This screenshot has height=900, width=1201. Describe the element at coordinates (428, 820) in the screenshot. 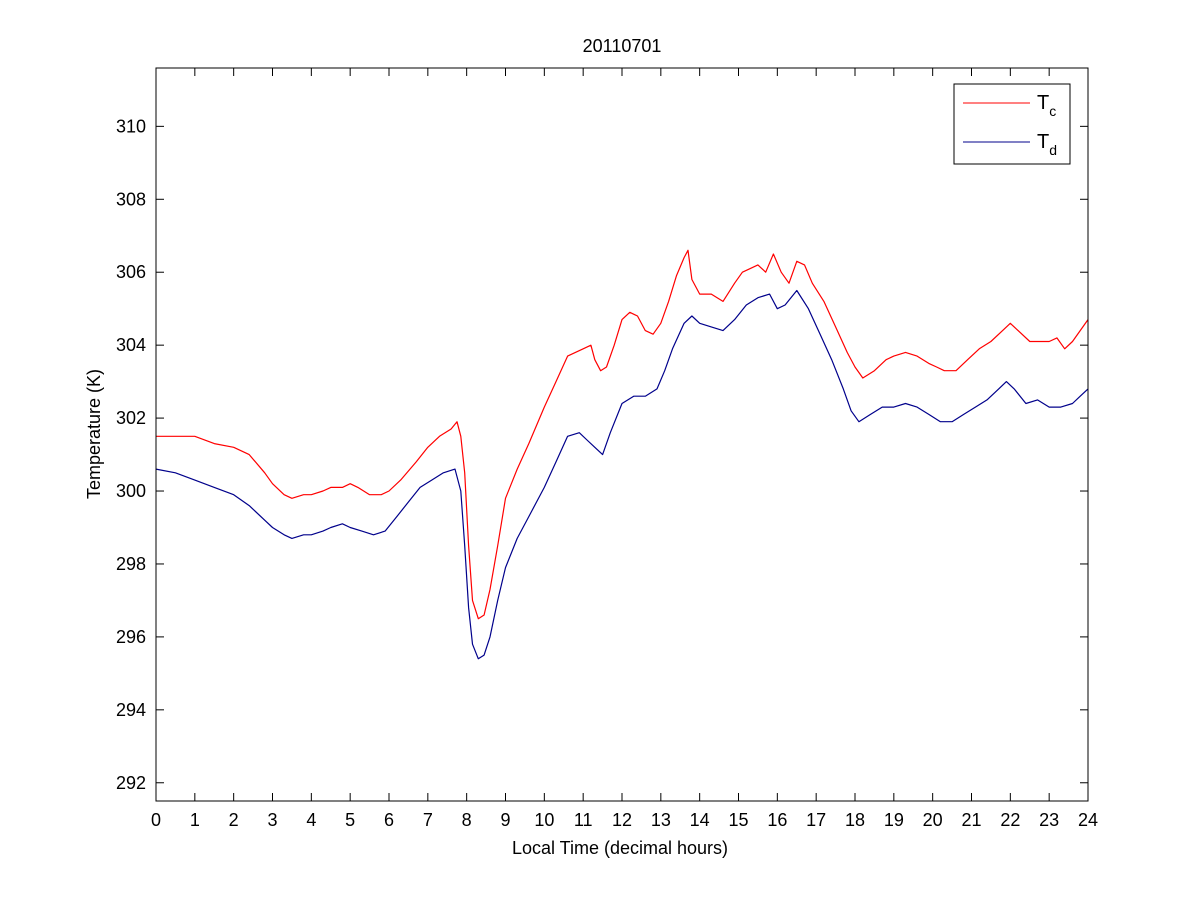

I see `x-tick-label: 7` at that location.